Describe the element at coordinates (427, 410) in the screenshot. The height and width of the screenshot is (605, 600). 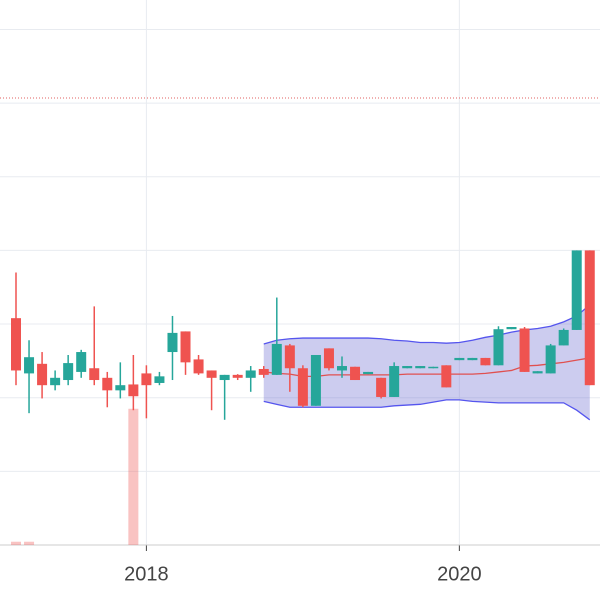
I see `band-lower` at that location.